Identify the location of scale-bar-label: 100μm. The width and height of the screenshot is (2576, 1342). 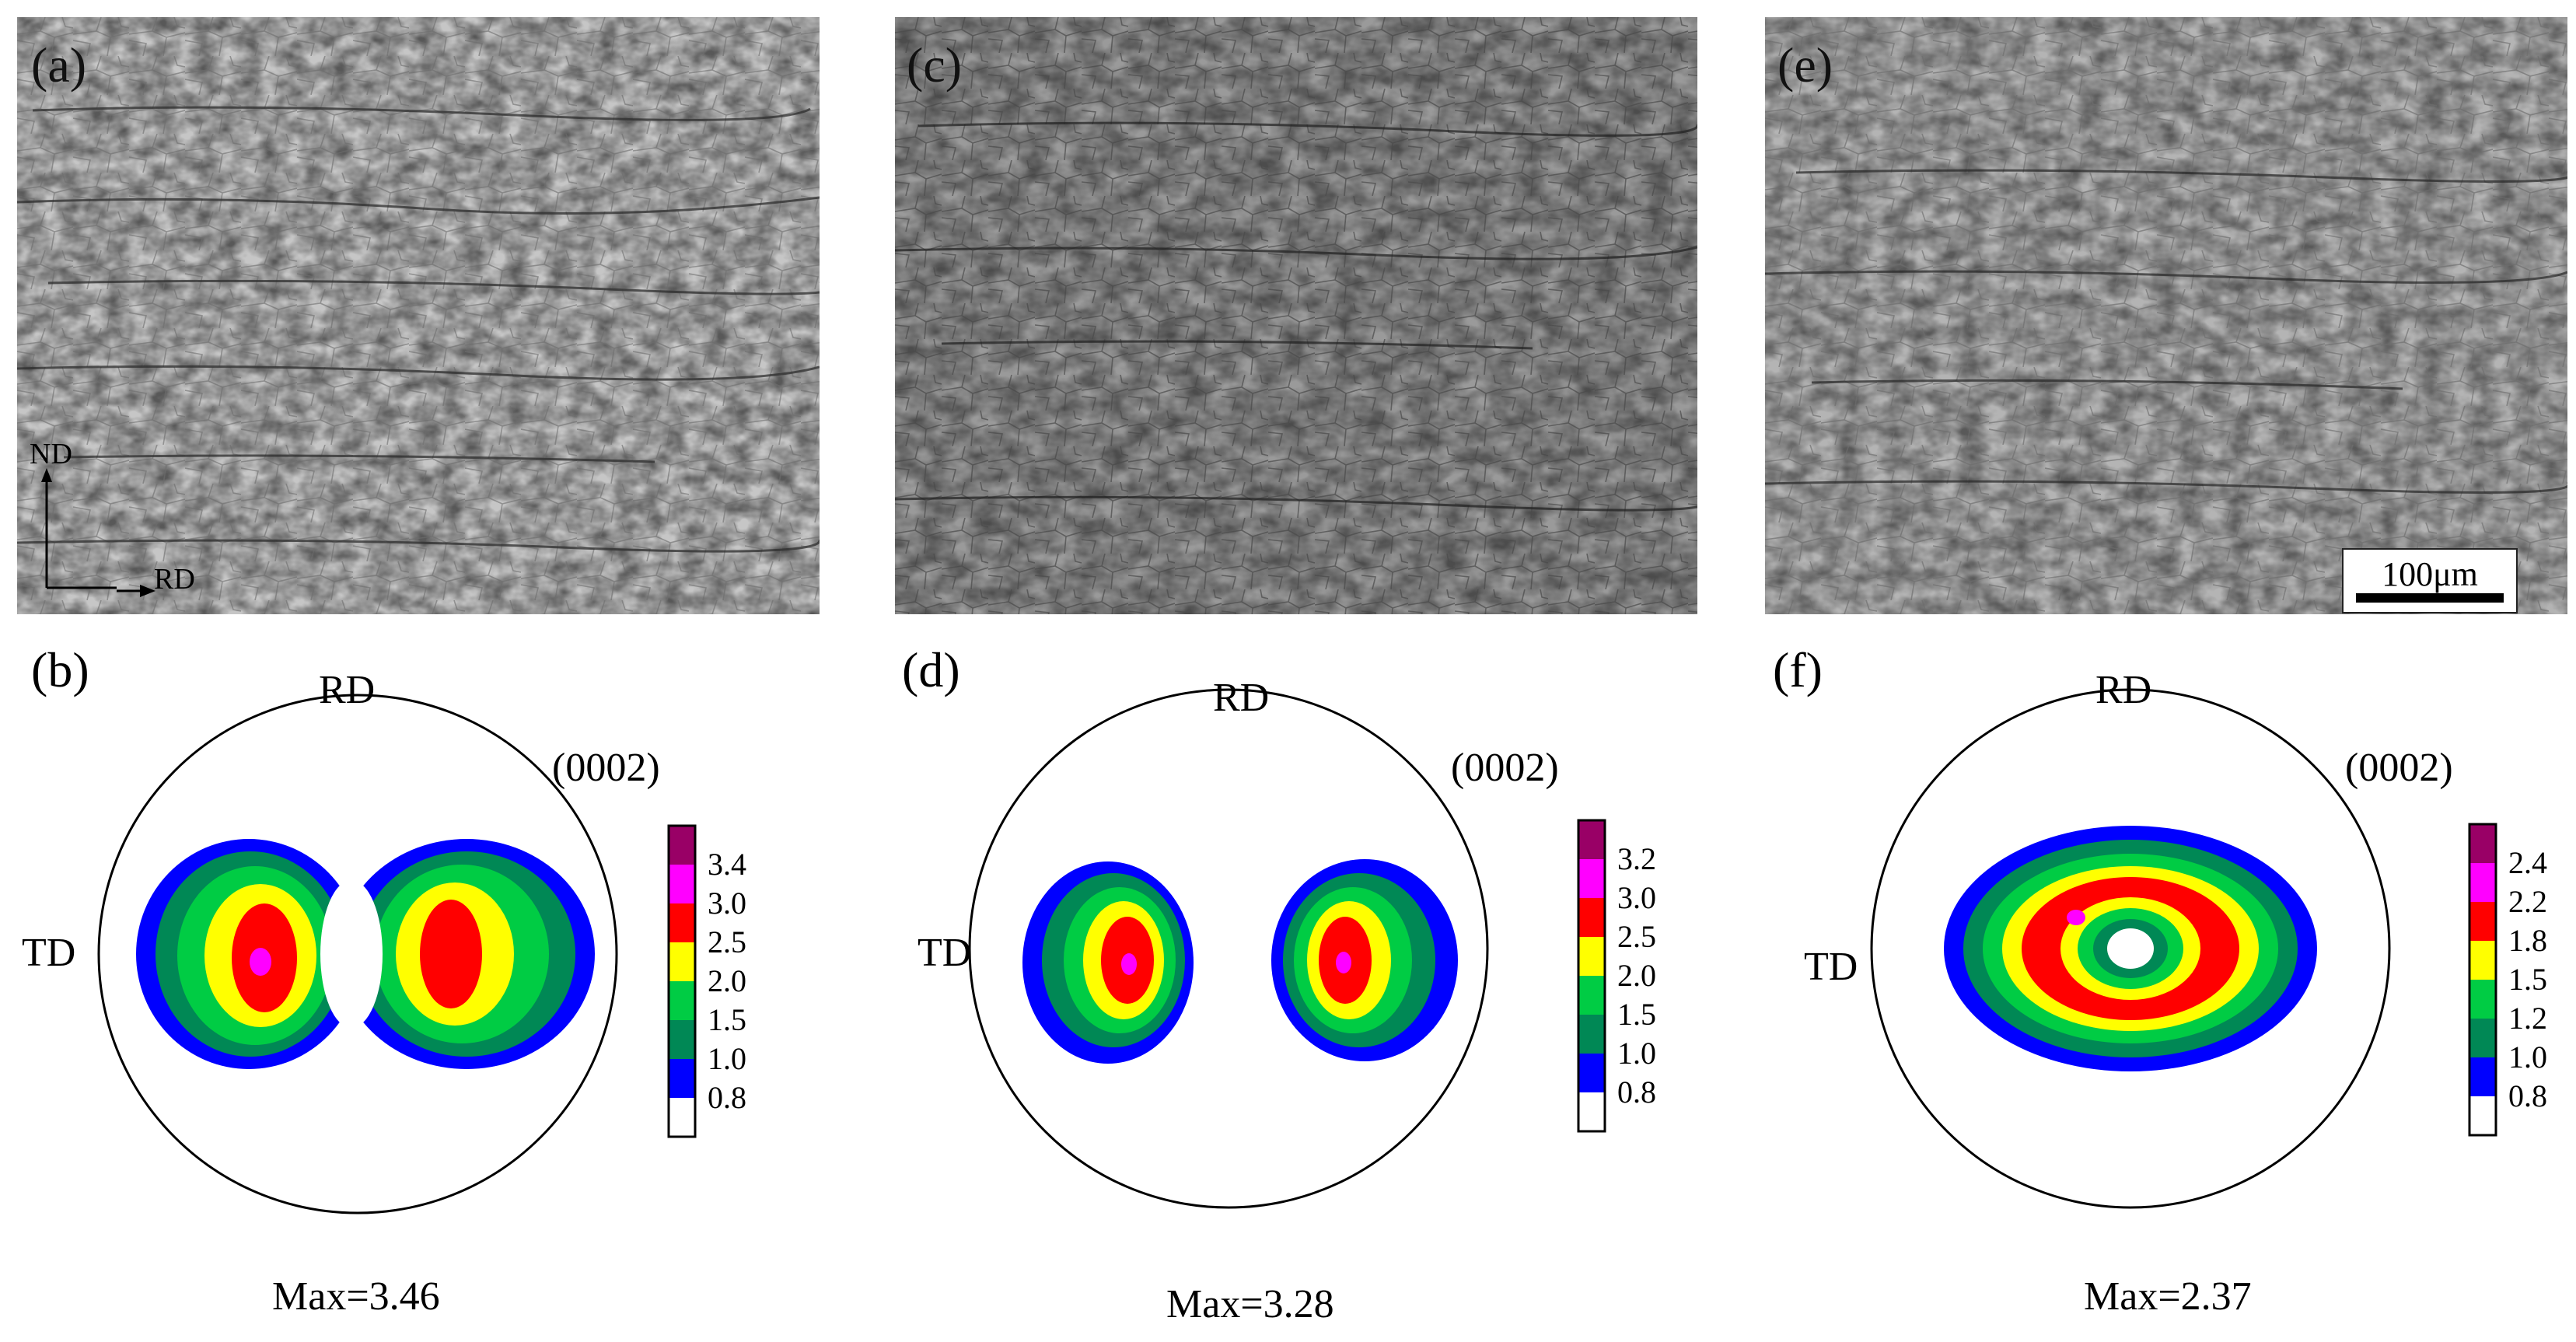
(2430, 574).